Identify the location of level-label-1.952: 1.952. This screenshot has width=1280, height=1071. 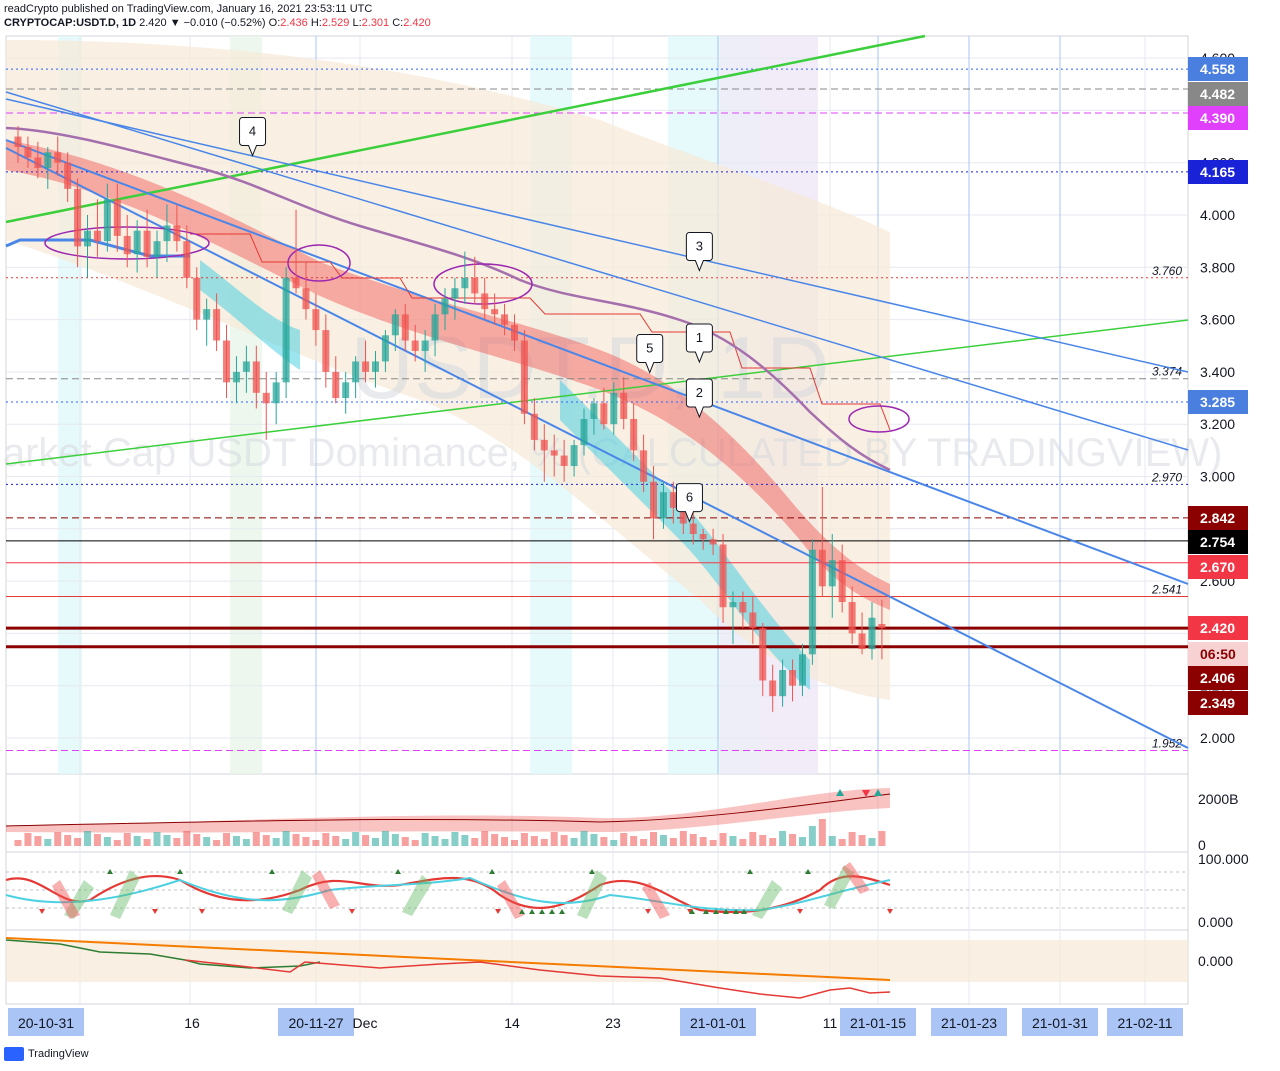
(1167, 744).